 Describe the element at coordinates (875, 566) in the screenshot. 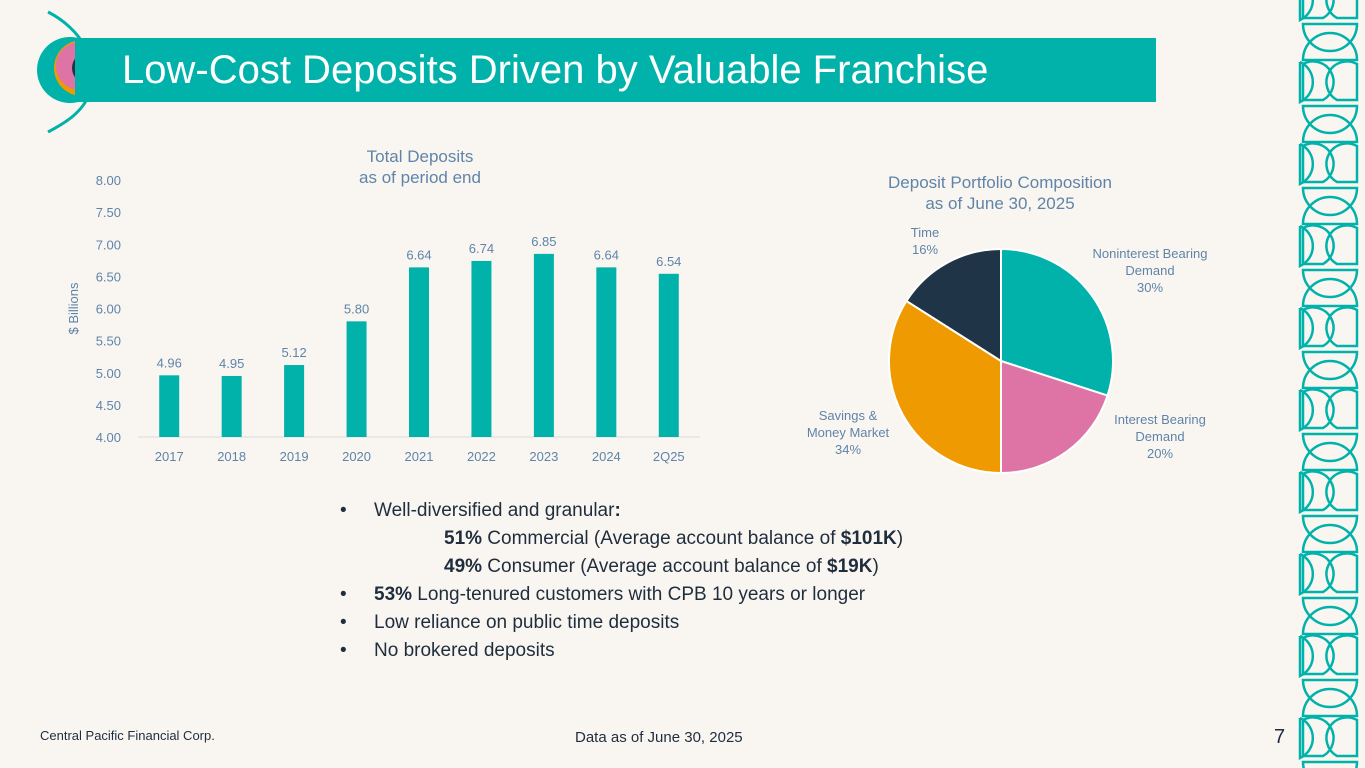

I see `consumer-end: )` at that location.